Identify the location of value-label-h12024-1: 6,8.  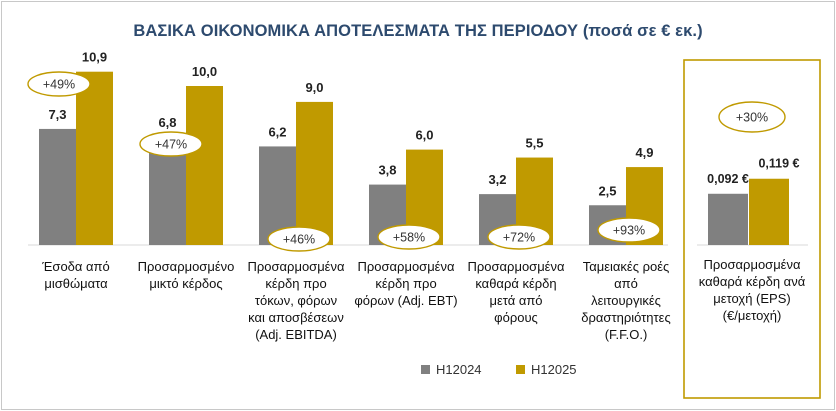
(167, 122).